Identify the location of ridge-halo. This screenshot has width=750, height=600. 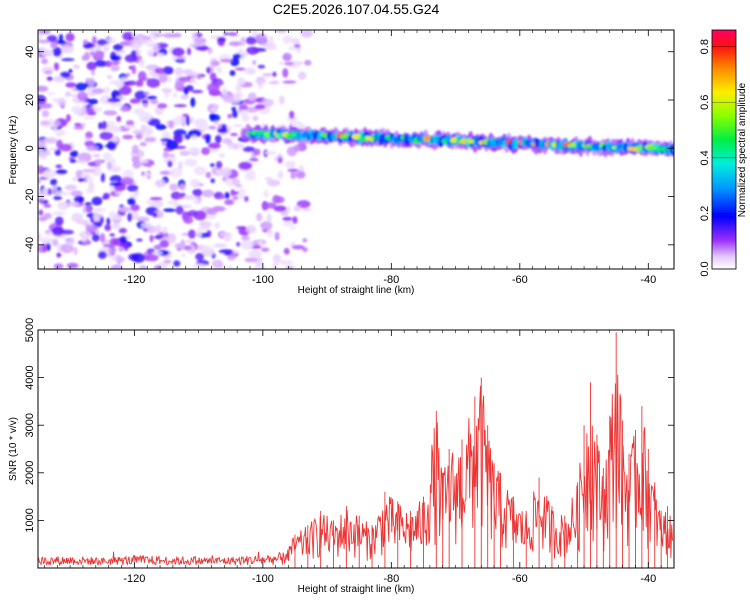
(678, 149).